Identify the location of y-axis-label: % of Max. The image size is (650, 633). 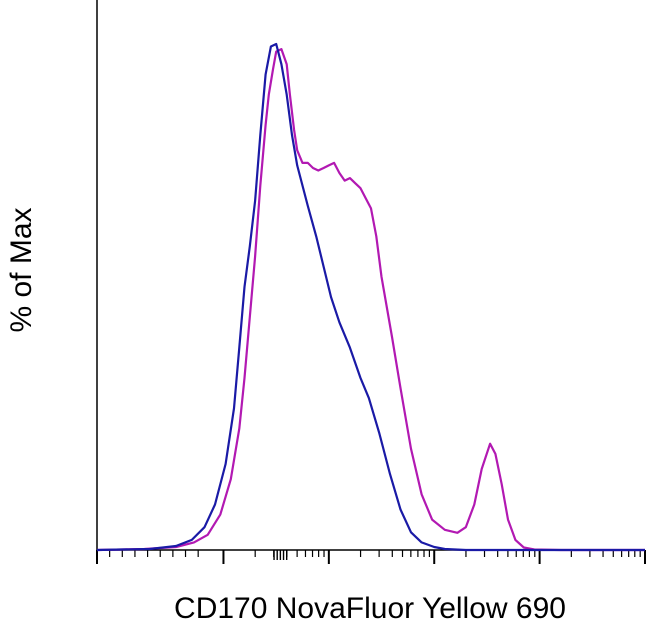
(21, 269).